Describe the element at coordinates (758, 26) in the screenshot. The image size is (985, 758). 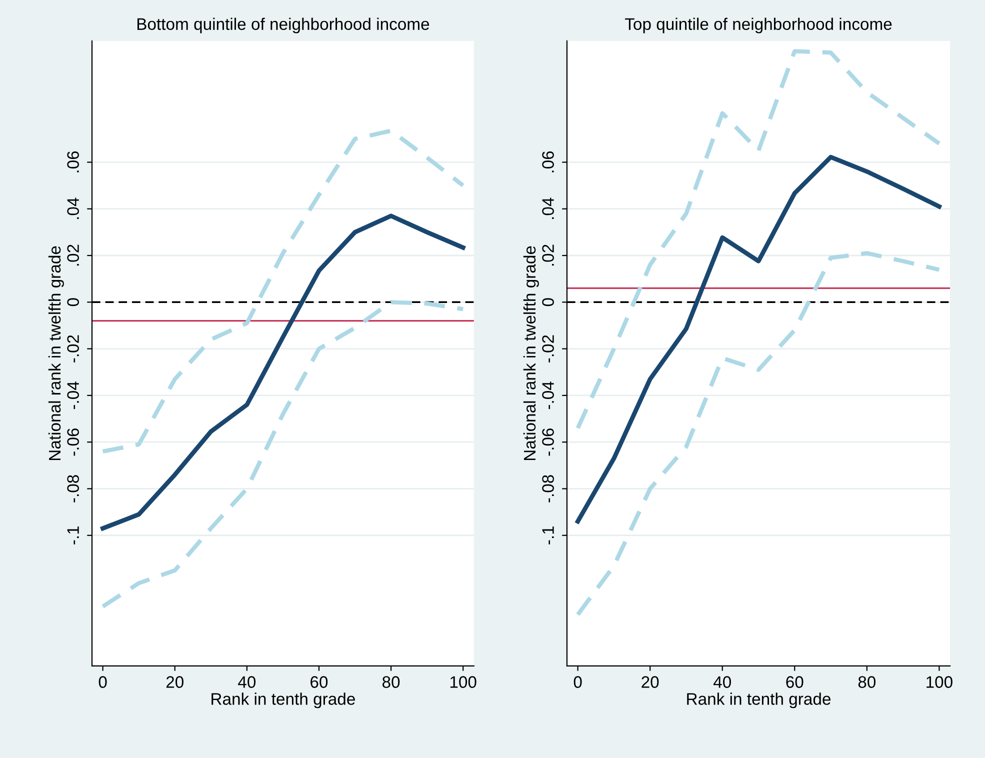
I see `chart-title: Top quintile of neighborhood income` at that location.